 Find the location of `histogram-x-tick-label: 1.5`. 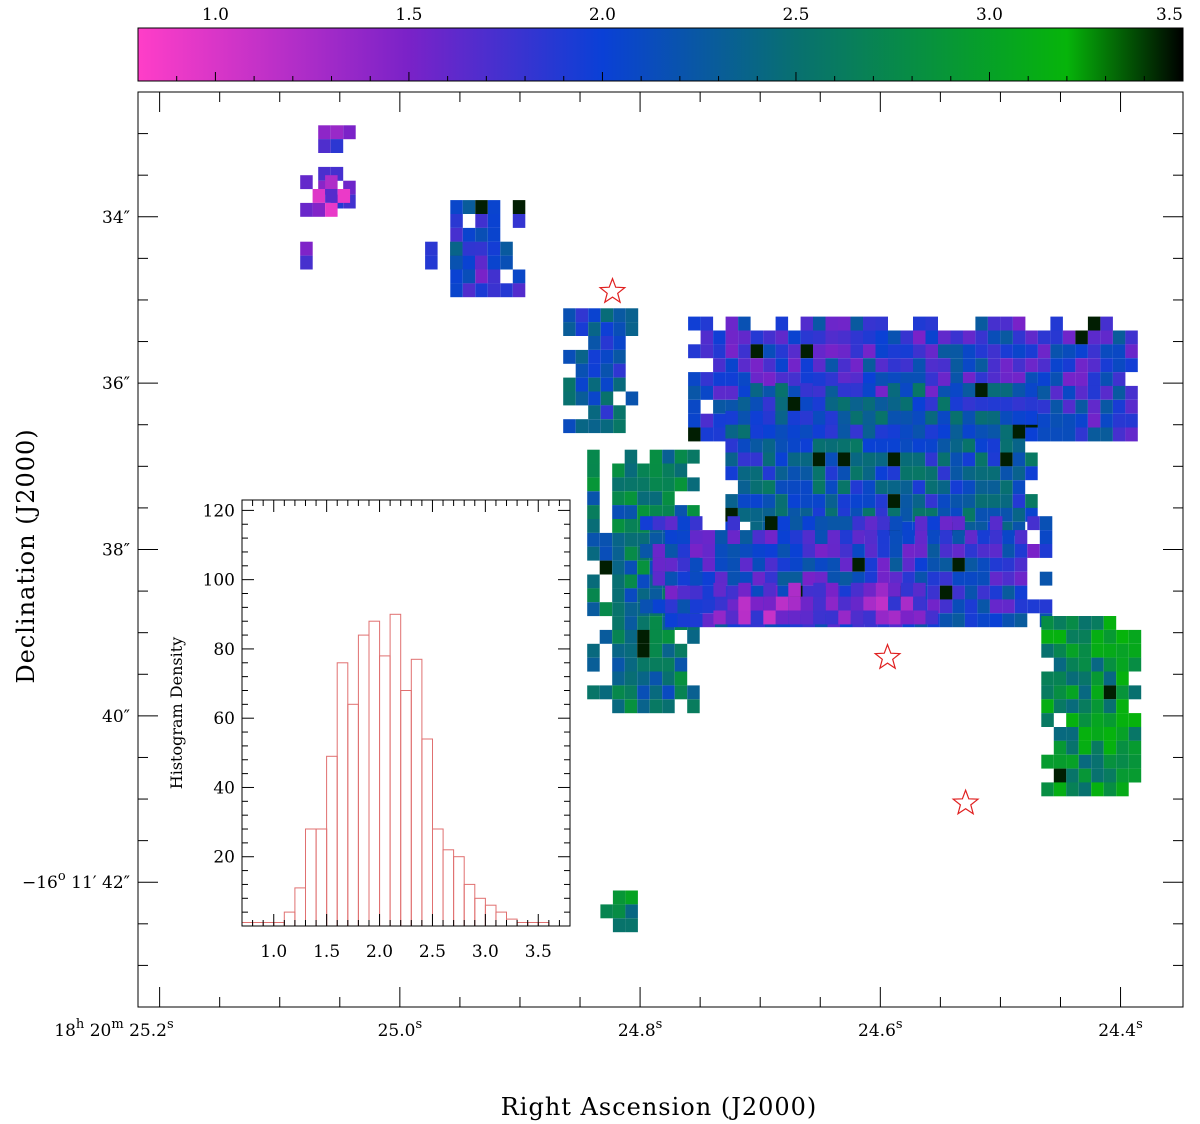

histogram-x-tick-label: 1.5 is located at coordinates (326, 952).